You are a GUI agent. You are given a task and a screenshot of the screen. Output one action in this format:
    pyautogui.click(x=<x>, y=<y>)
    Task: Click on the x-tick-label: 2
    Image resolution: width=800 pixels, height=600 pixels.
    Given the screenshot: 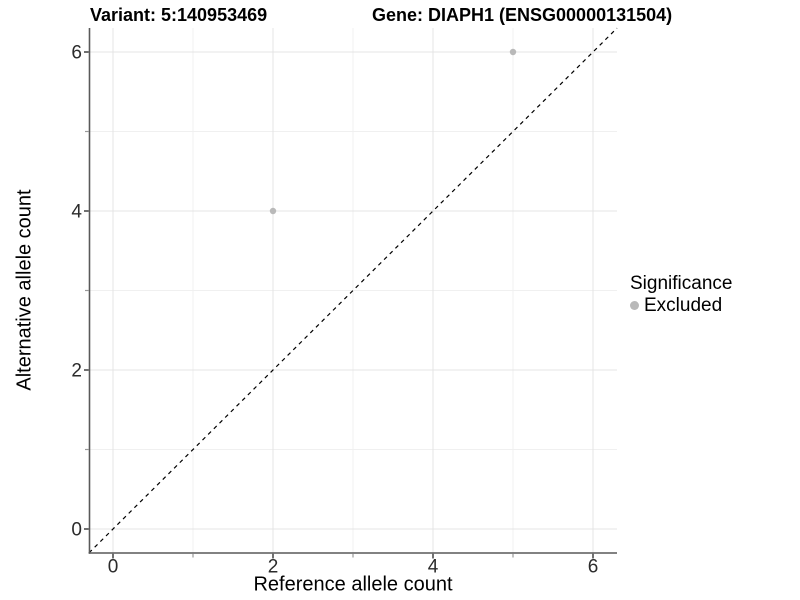 What is the action you would take?
    pyautogui.click(x=273, y=567)
    